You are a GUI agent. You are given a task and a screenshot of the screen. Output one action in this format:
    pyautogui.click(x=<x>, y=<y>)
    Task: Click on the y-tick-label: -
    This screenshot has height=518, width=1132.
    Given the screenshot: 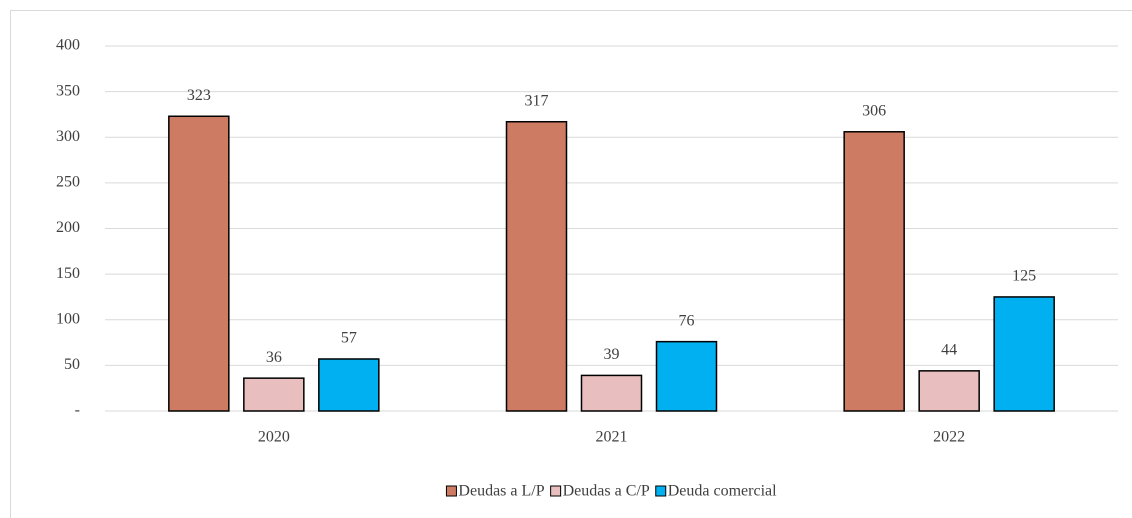 What is the action you would take?
    pyautogui.click(x=77, y=410)
    